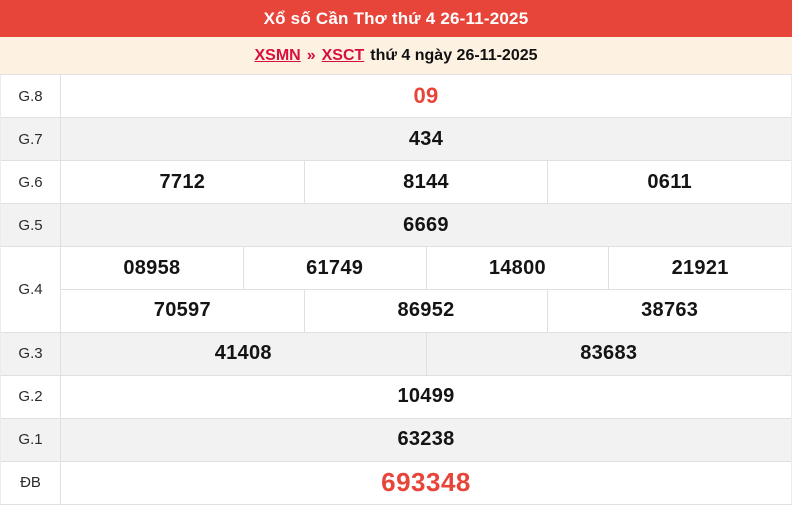 The image size is (792, 505). I want to click on table-row-g3: G.3 41408 83683, so click(396, 354).